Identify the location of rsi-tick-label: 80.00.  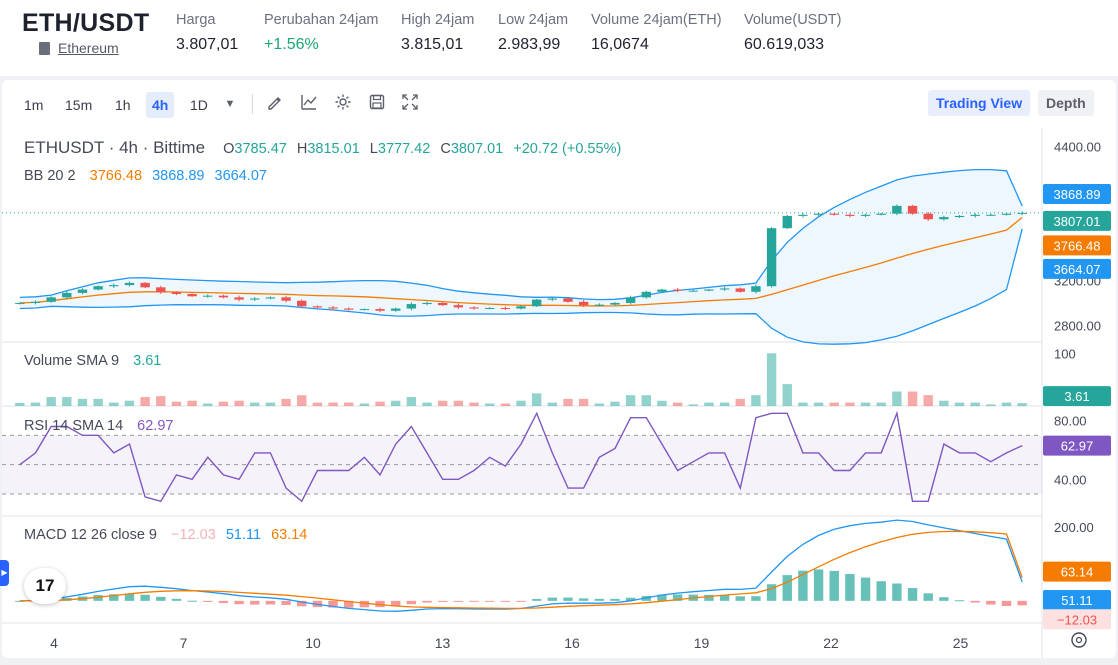
(1070, 421).